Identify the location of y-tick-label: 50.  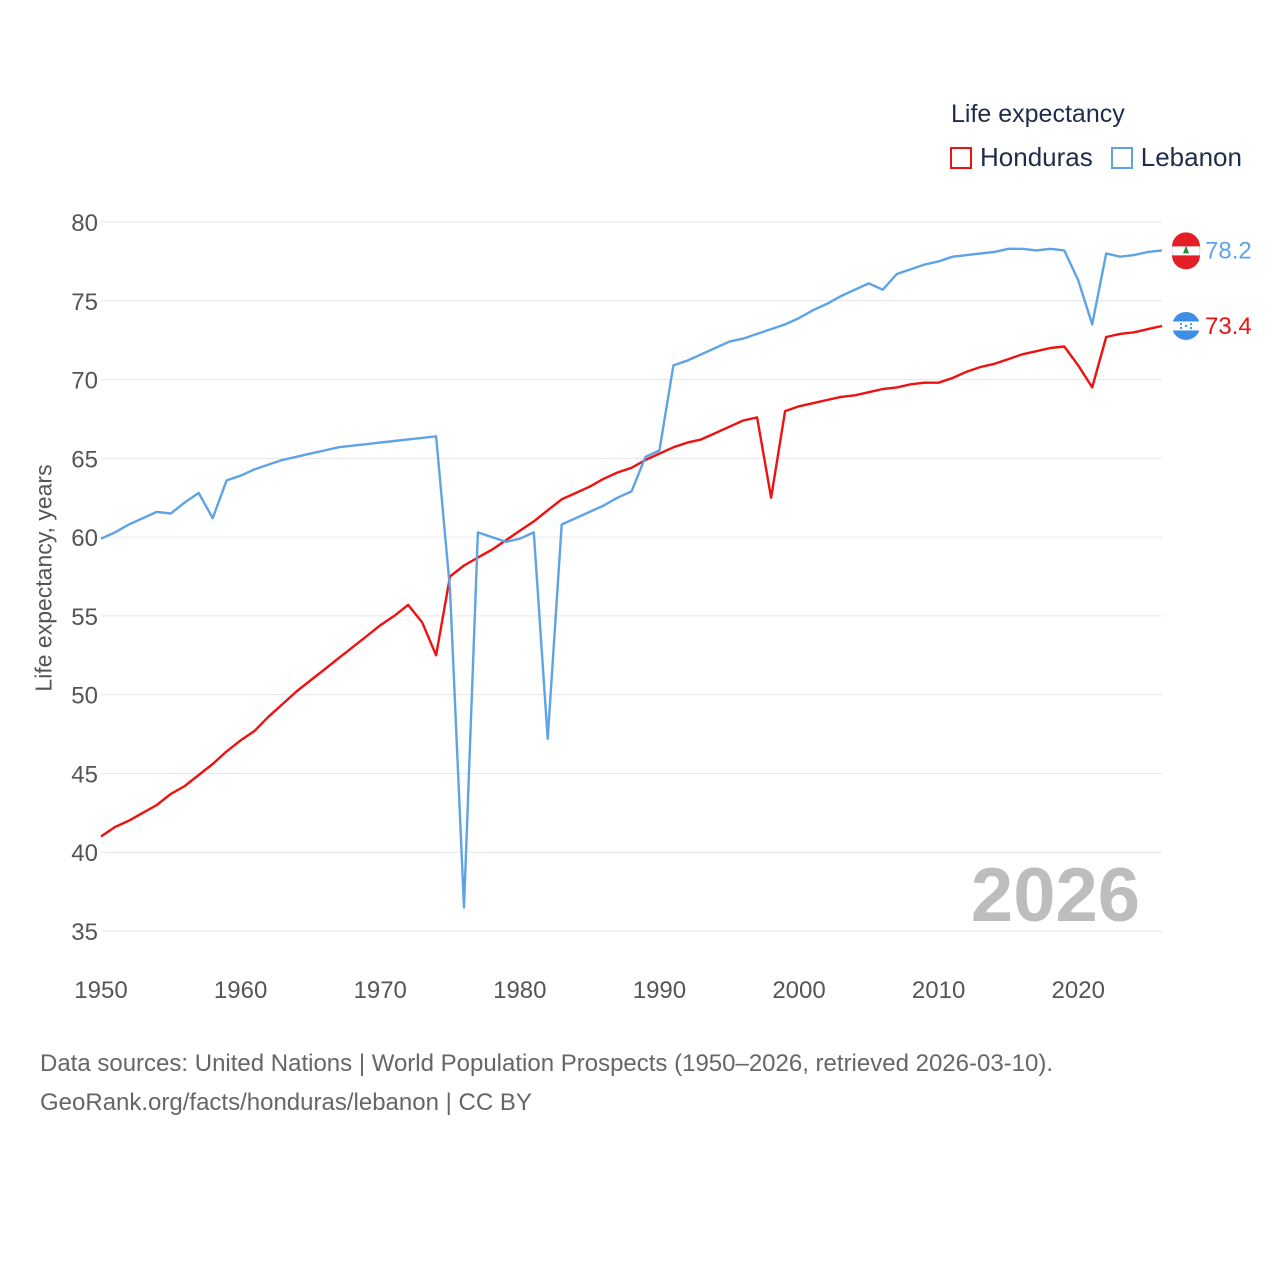
(84, 696).